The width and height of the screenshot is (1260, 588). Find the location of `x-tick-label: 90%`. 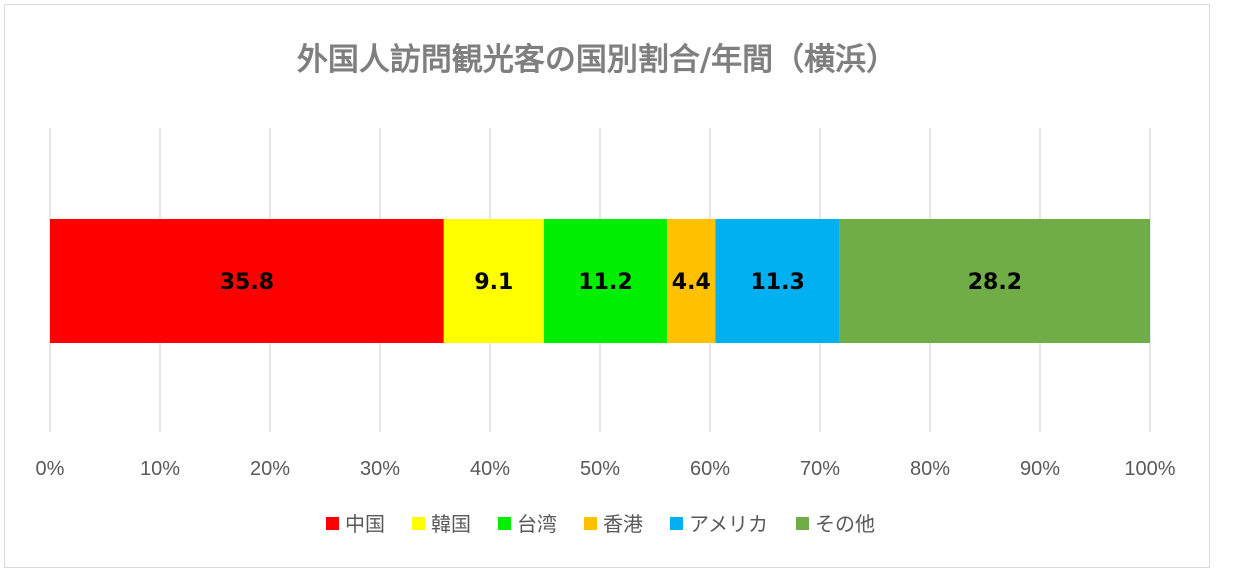

x-tick-label: 90% is located at coordinates (1040, 469).